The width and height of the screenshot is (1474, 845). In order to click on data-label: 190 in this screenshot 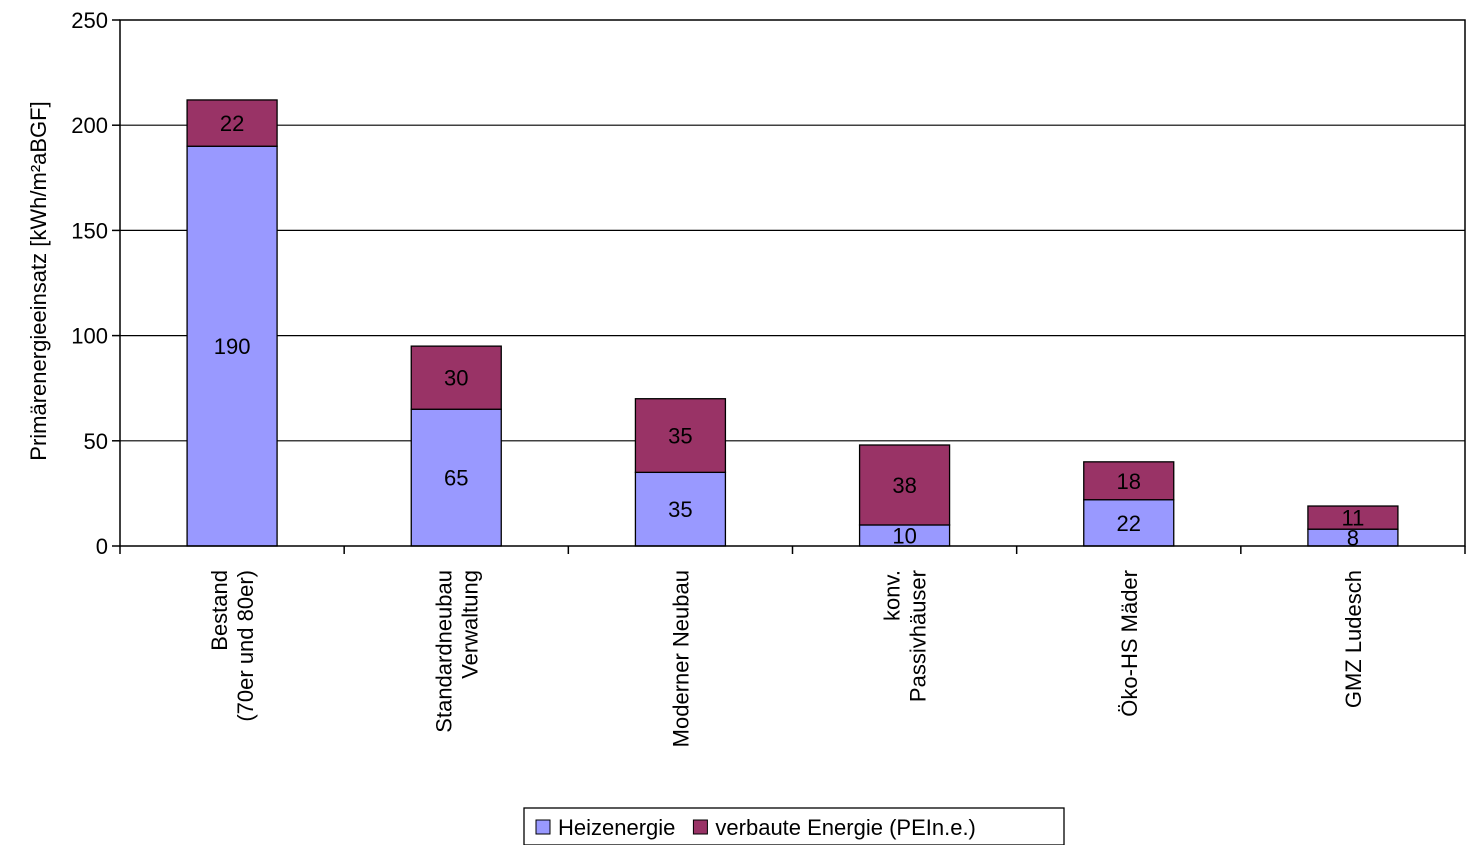, I will do `click(232, 346)`.